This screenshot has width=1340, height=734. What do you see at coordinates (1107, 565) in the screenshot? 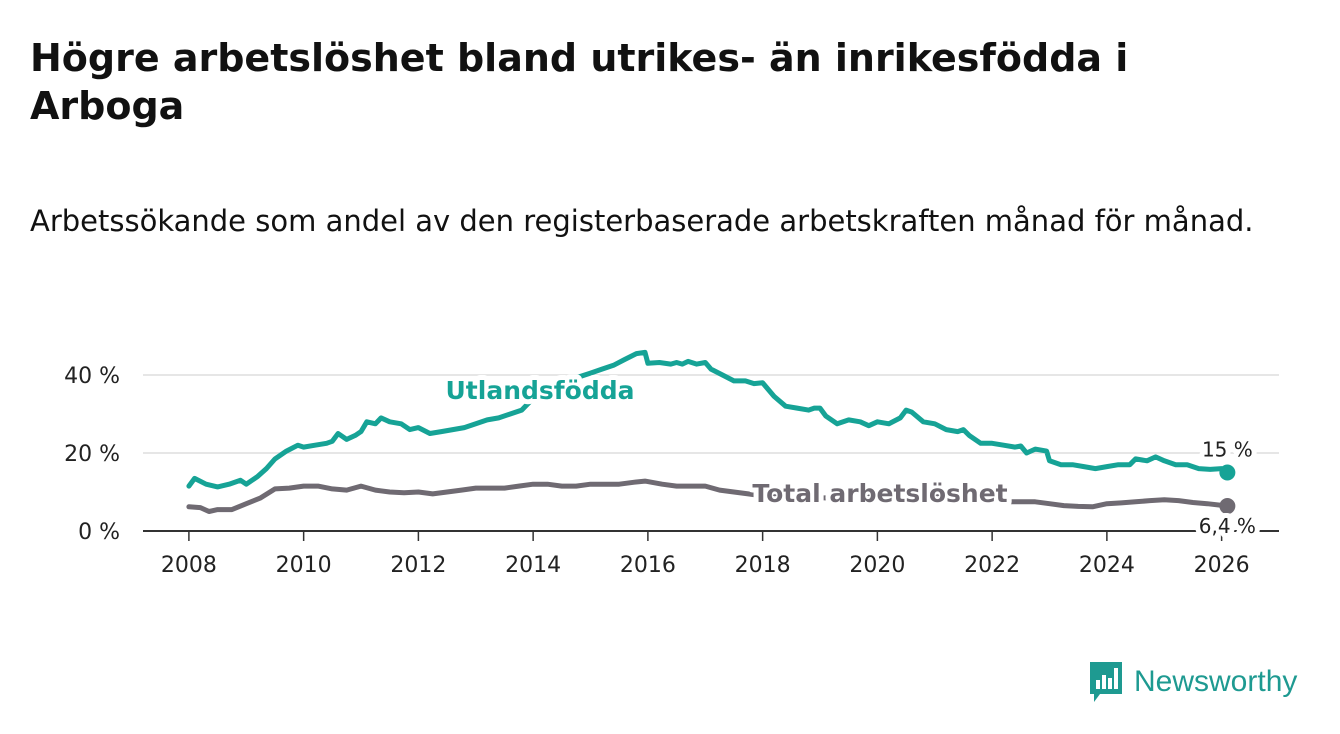
I see `x-tick-label: 2024` at bounding box center [1107, 565].